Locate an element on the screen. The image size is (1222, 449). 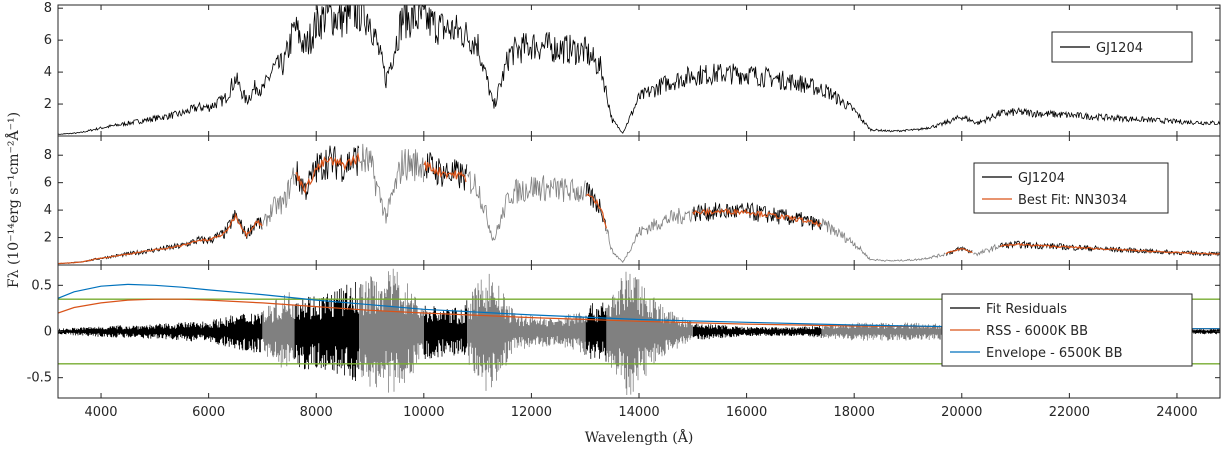
panel-3-legend is located at coordinates (1067, 330).